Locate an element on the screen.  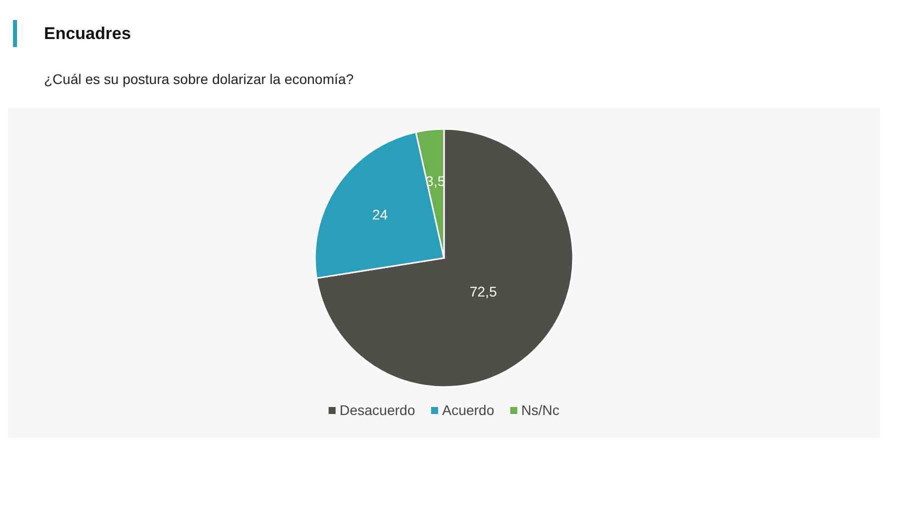
legend-label: Acuerdo is located at coordinates (468, 410).